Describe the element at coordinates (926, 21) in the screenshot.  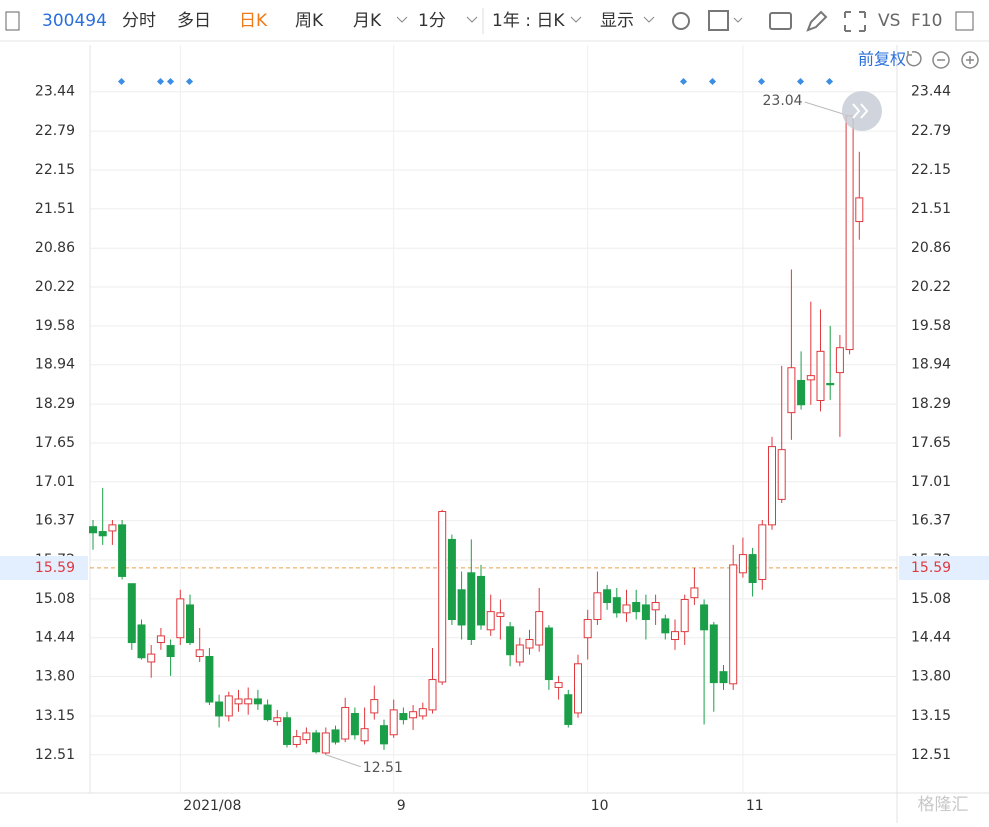
I see `tool: F10` at that location.